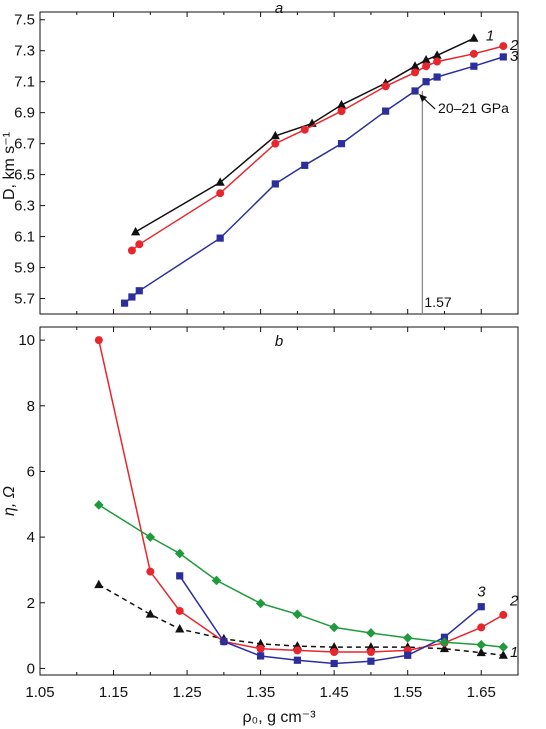 The width and height of the screenshot is (546, 729). I want to click on x-tick-labels: 1.05 1.15 1.25 1.35 1.45 1.55 1.65, so click(260, 692).